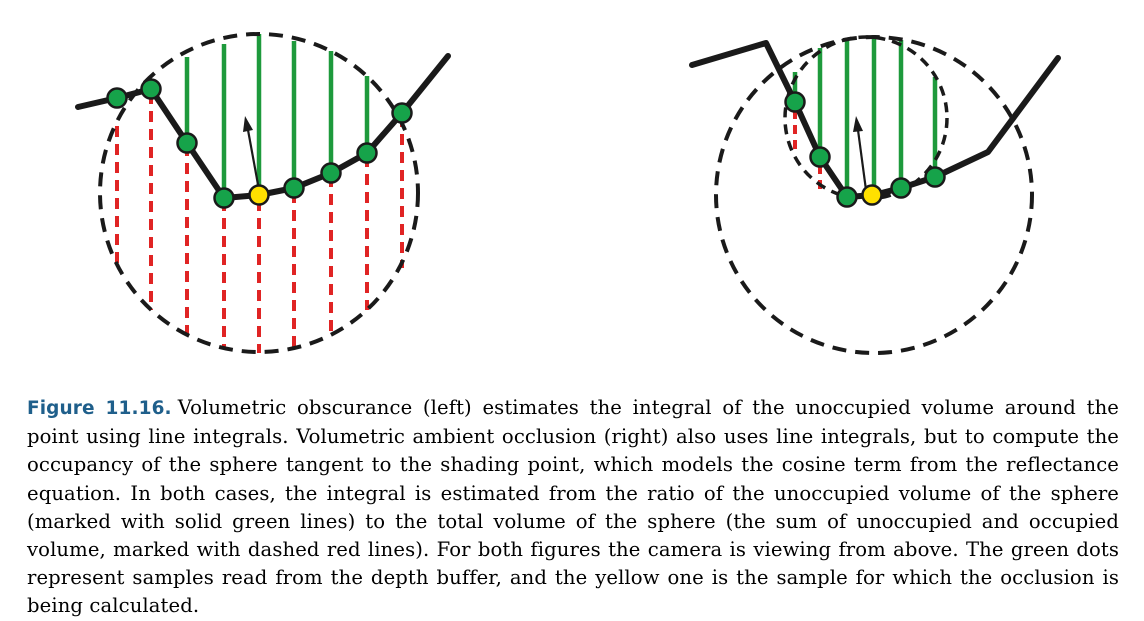 Image resolution: width=1144 pixels, height=621 pixels. I want to click on right-shading-point, so click(872, 195).